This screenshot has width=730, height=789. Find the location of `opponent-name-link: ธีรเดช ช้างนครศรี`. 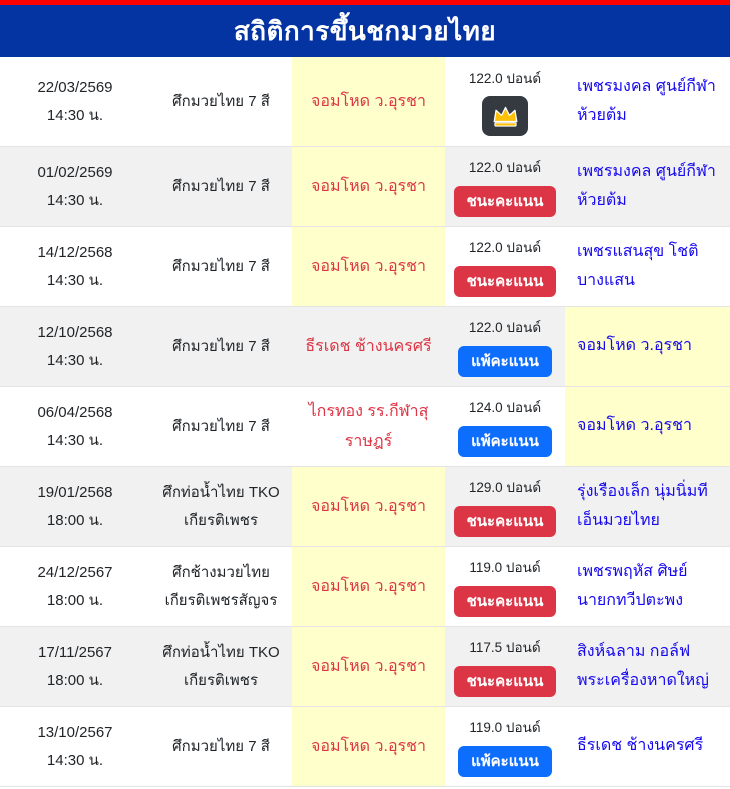

opponent-name-link: ธีรเดช ช้างนครศรี is located at coordinates (640, 746).